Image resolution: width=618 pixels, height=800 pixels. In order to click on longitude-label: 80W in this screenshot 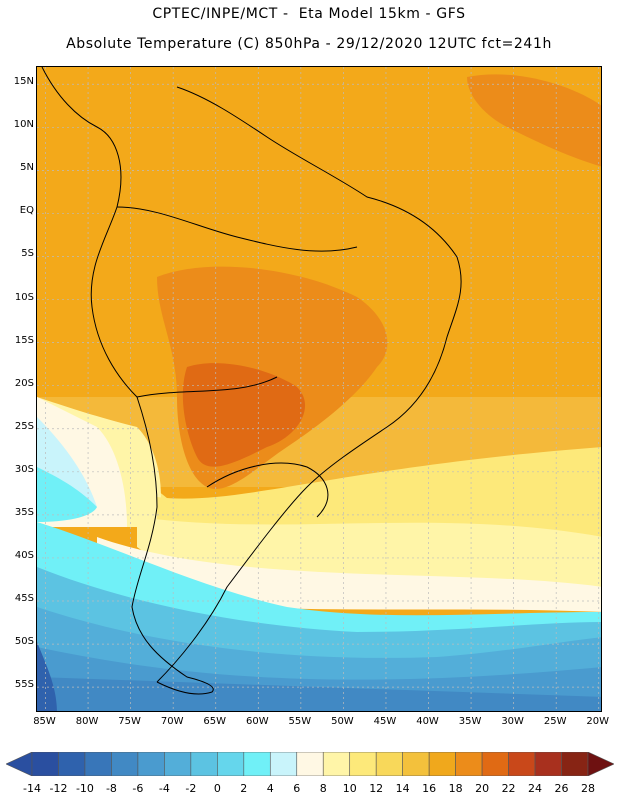, I will do `click(87, 721)`.